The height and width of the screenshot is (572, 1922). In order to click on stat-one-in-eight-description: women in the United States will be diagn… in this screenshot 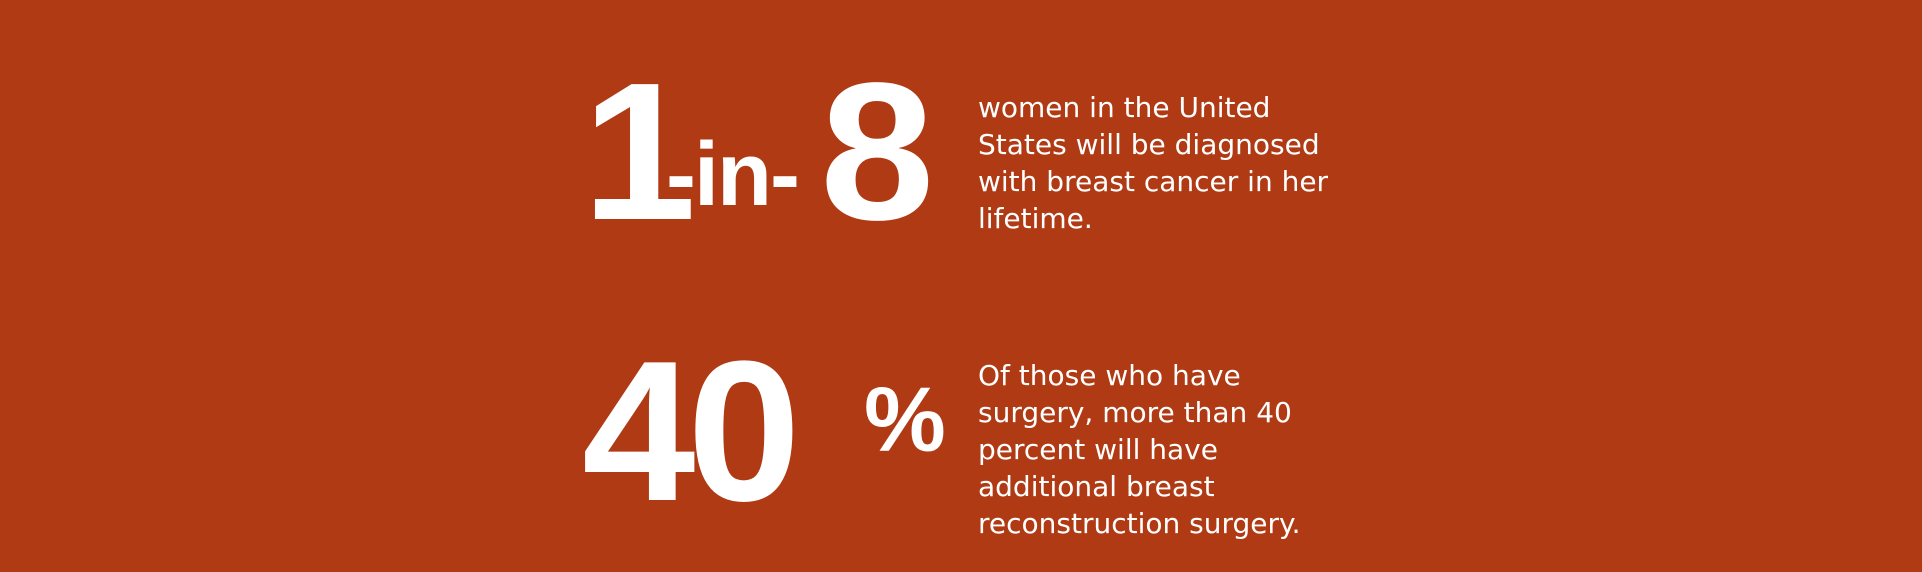, I will do `click(1153, 163)`.